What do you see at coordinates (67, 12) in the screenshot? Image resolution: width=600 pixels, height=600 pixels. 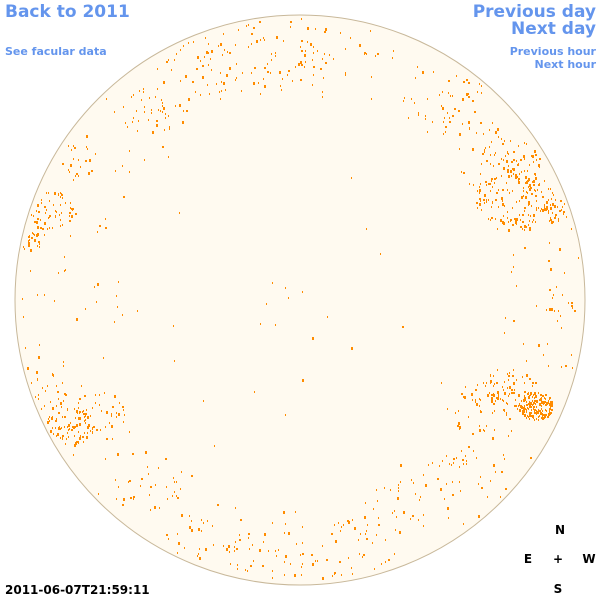 I see `back-to-year-link: Back to 2011` at bounding box center [67, 12].